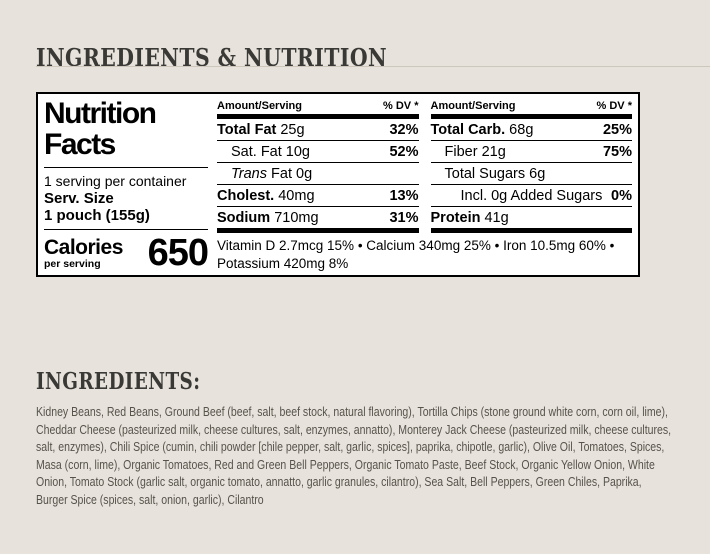 Image resolution: width=710 pixels, height=554 pixels. I want to click on nutrient-name: Total Carb. 68g, so click(482, 129).